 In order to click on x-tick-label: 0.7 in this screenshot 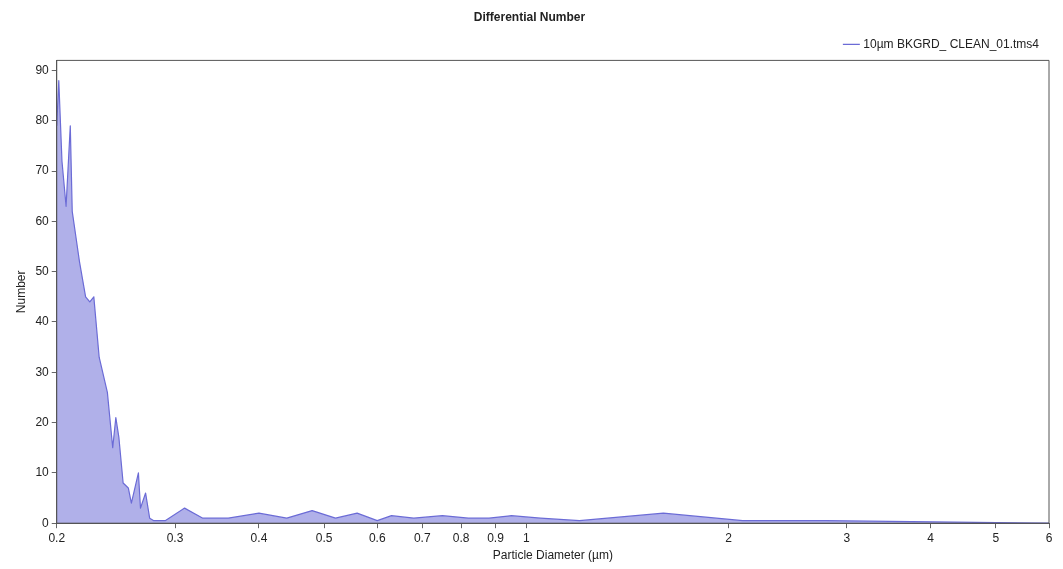, I will do `click(422, 537)`.